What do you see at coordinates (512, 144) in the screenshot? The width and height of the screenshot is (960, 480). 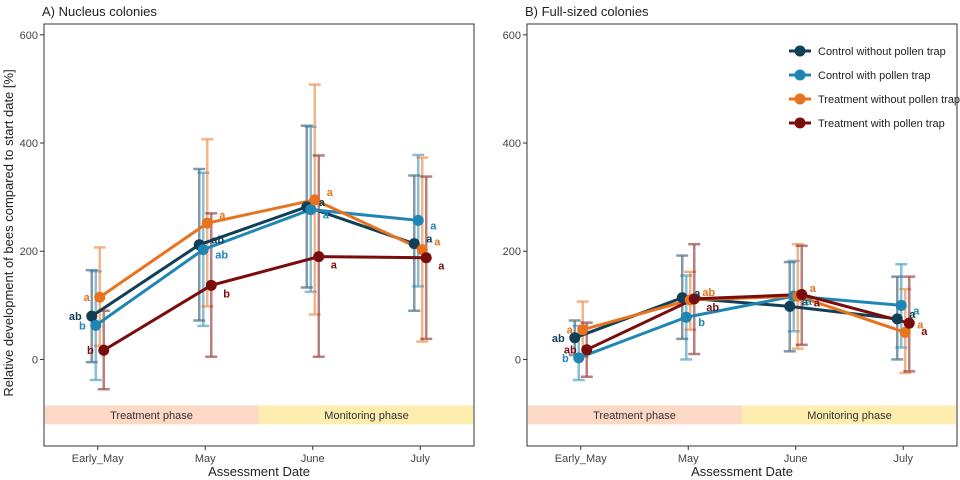 I see `y-tick-label: 400` at bounding box center [512, 144].